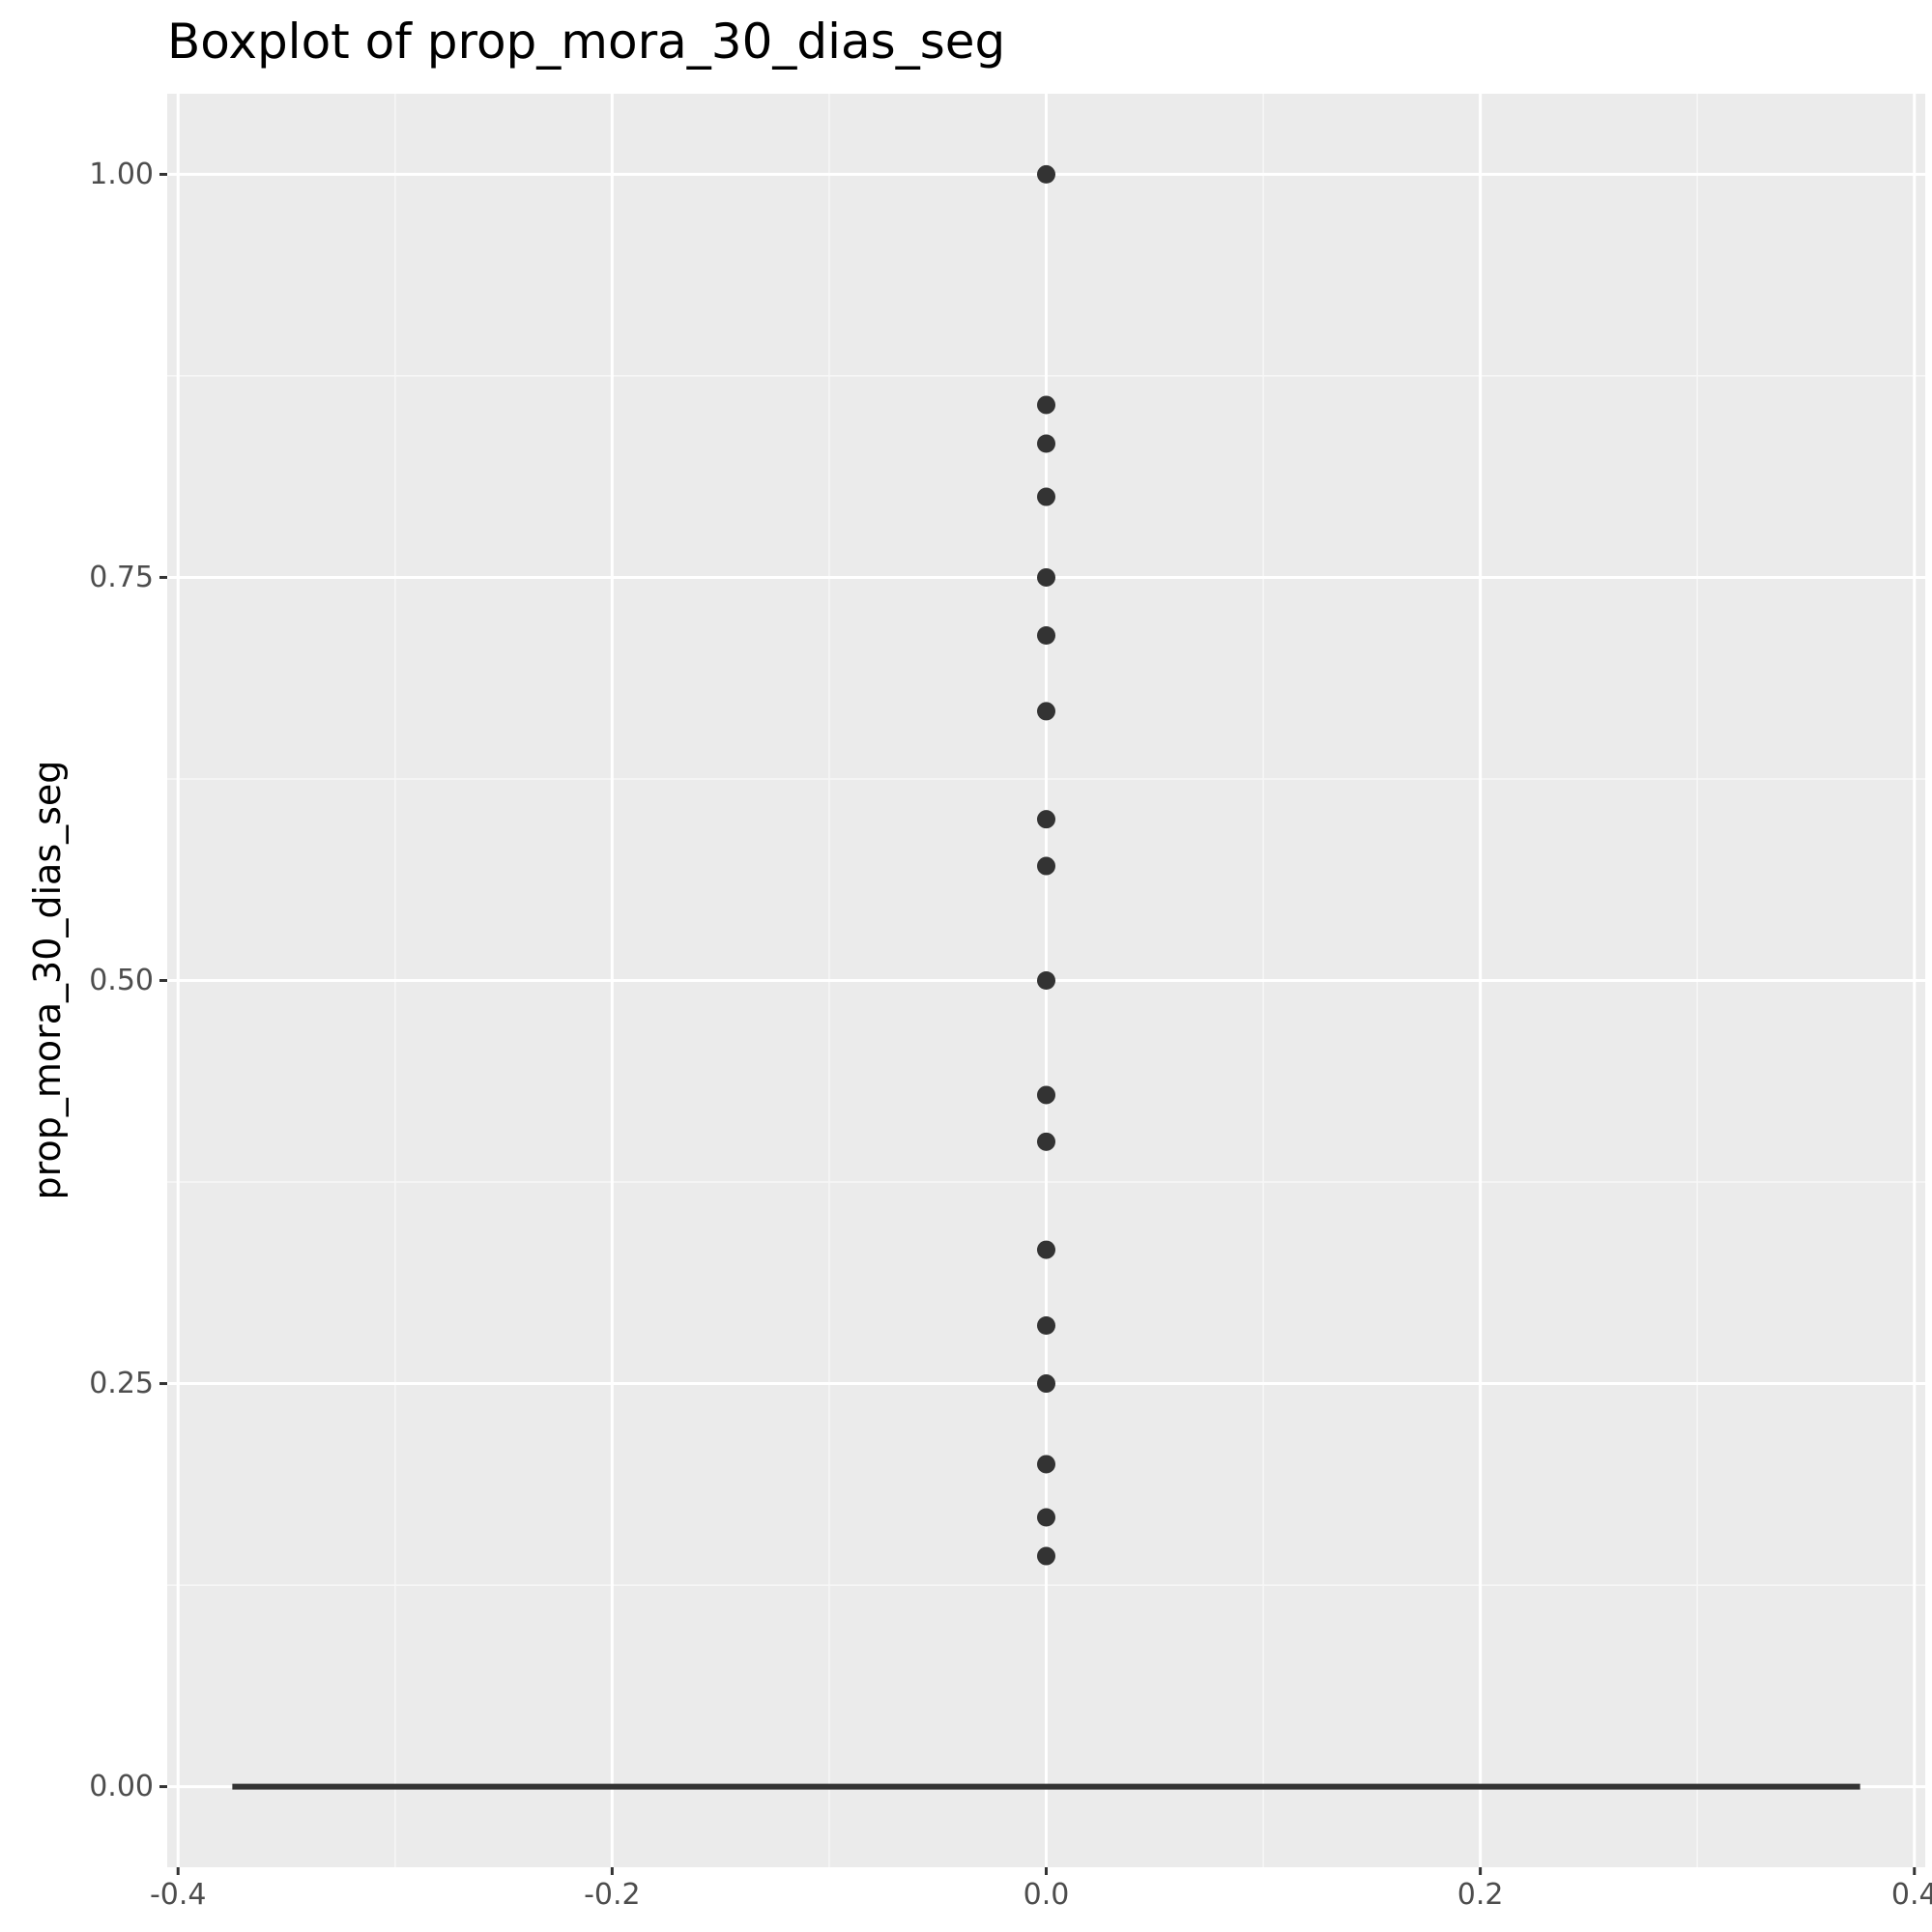 Image resolution: width=1932 pixels, height=1932 pixels. What do you see at coordinates (612, 1895) in the screenshot?
I see `x-tick-label: -0.2` at bounding box center [612, 1895].